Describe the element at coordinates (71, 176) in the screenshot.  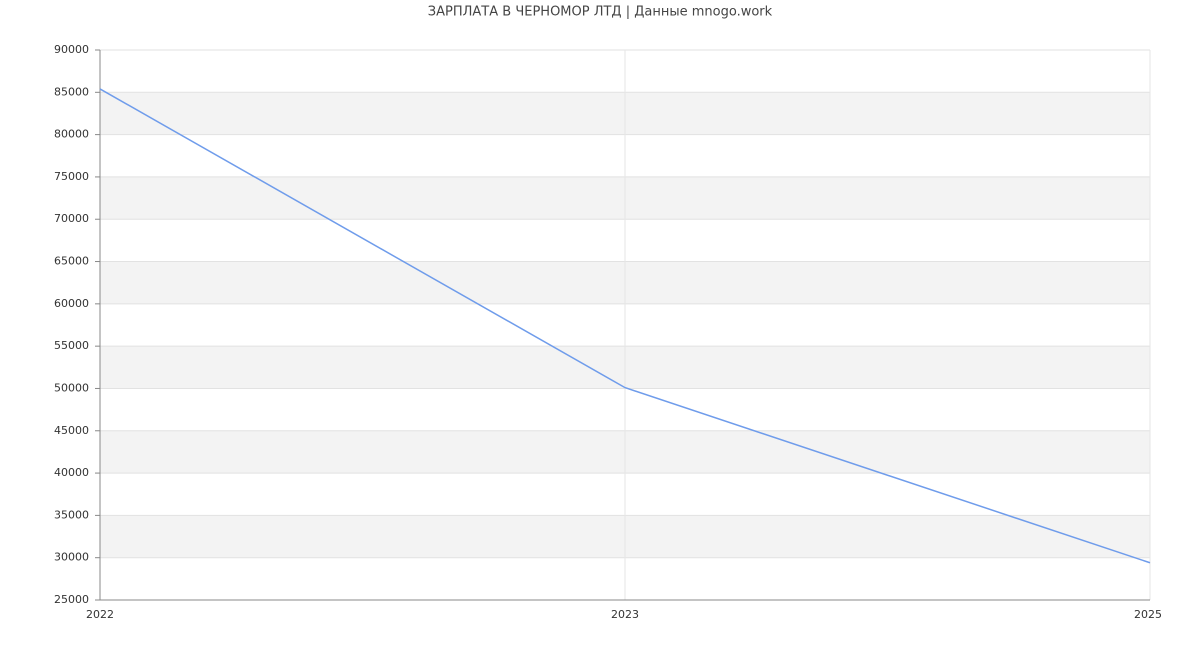
I see `y-tick-label: 75000` at that location.